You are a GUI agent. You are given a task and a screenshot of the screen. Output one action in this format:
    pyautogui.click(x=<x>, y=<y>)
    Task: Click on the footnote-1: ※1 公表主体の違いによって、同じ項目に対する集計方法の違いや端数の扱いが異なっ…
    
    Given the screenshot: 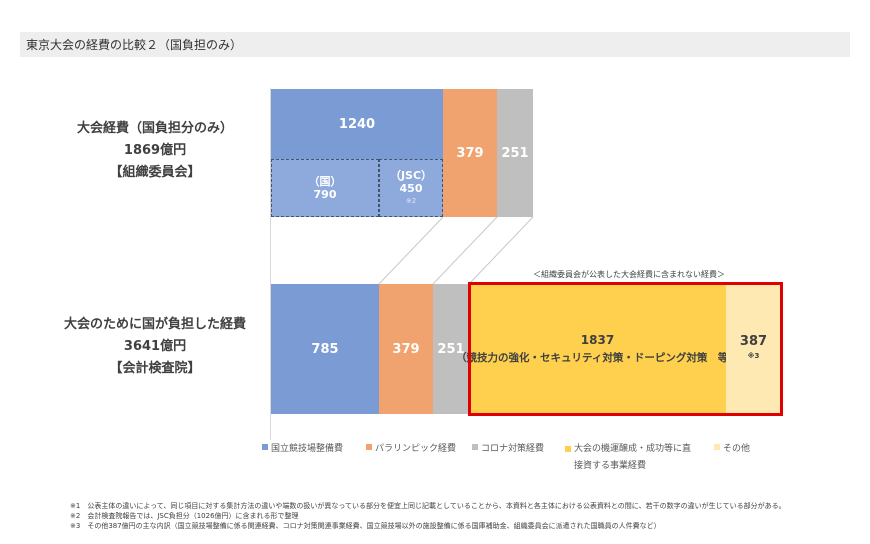 What is the action you would take?
    pyautogui.click(x=428, y=506)
    